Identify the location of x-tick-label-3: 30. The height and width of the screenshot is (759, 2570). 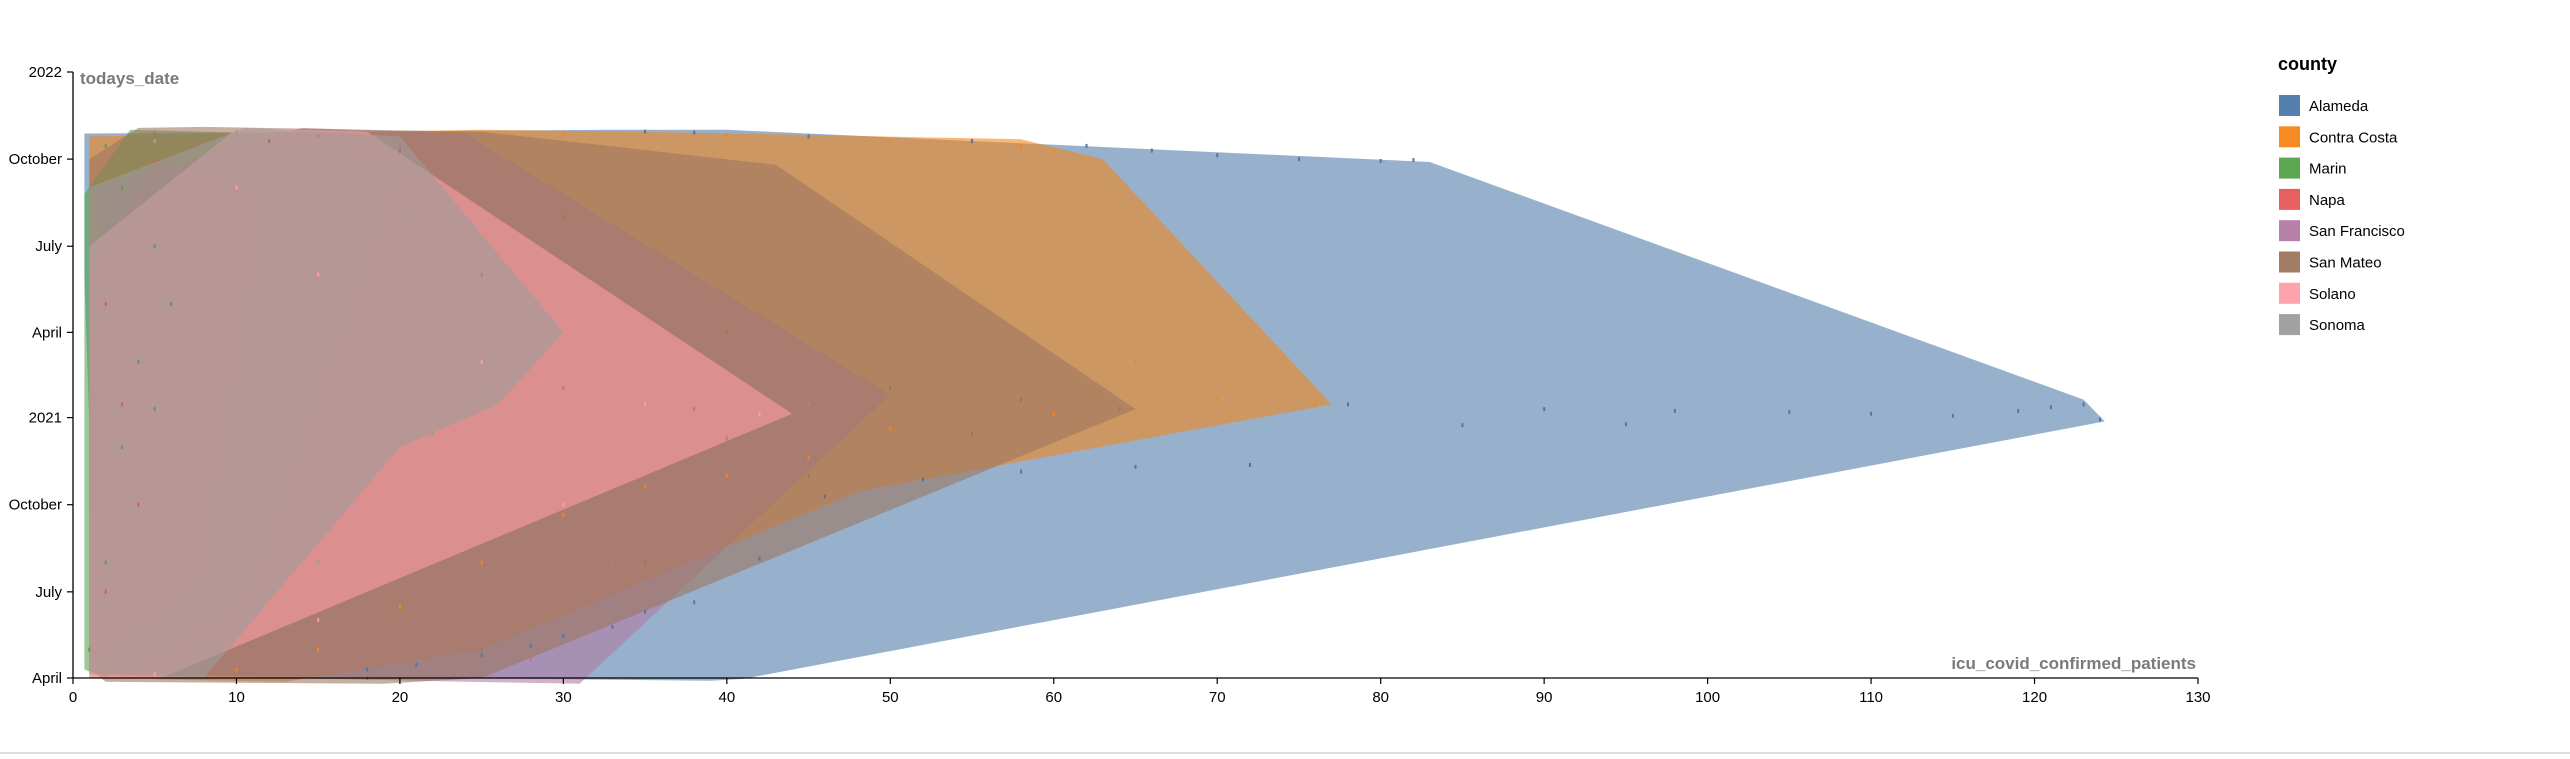
(563, 697).